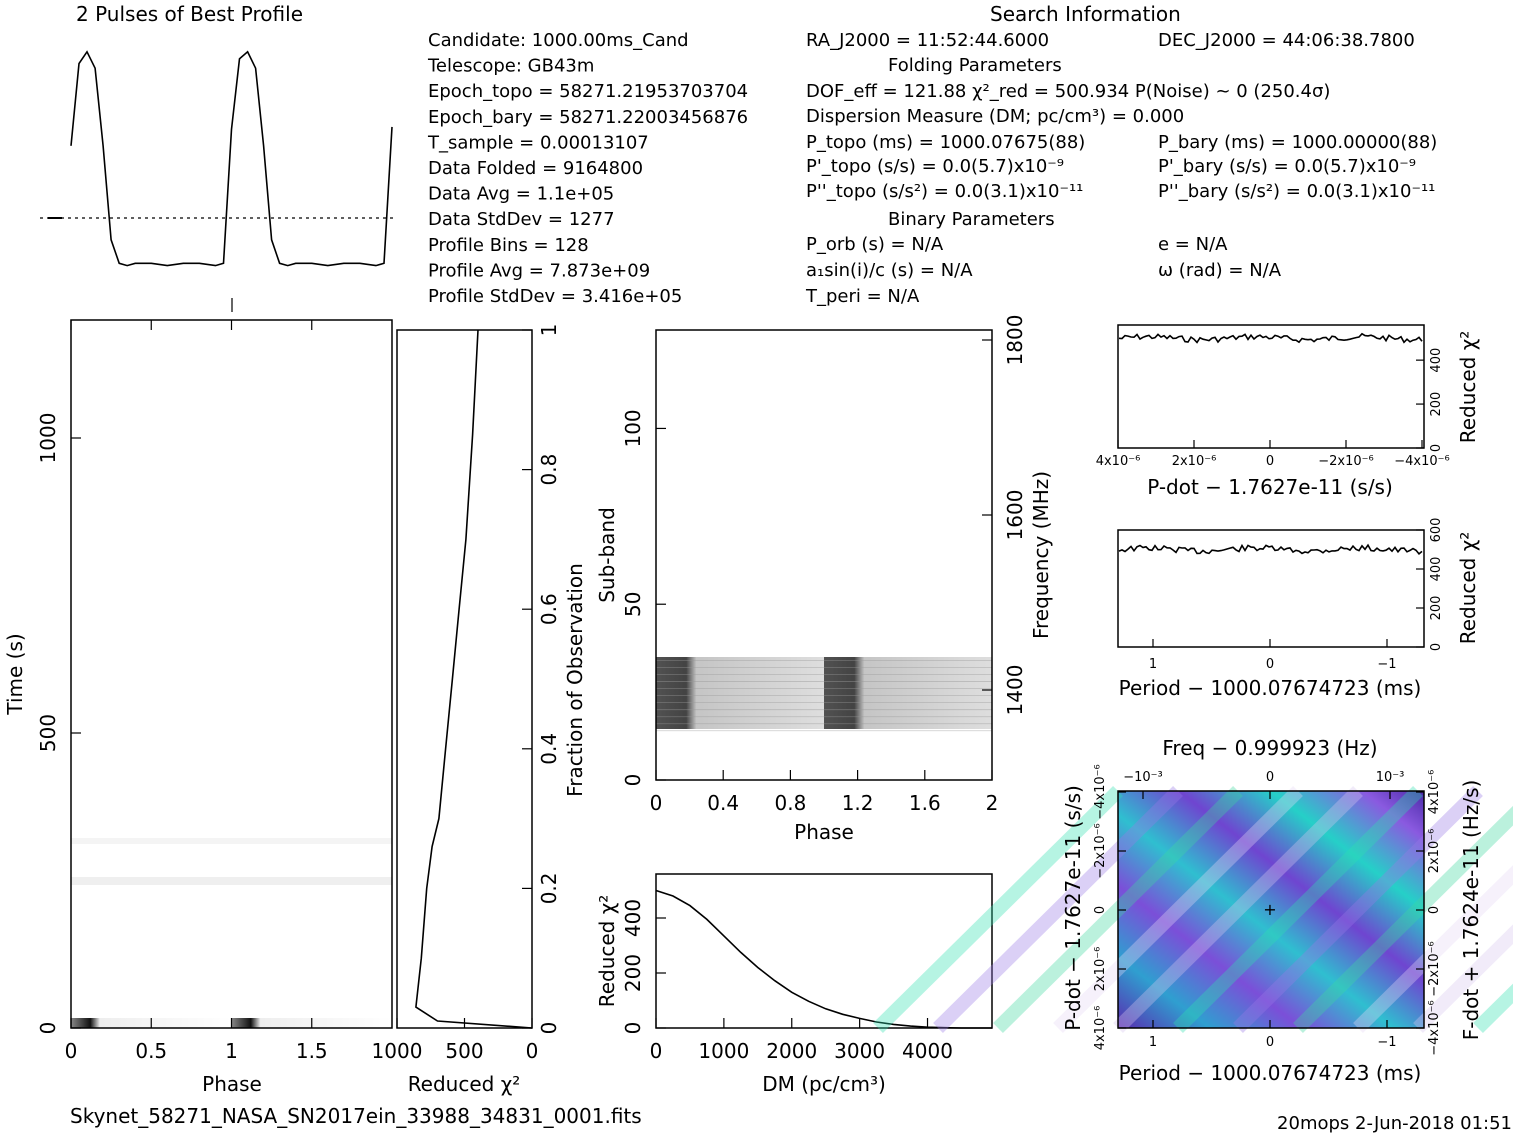 The width and height of the screenshot is (1513, 1133). Describe the element at coordinates (633, 973) in the screenshot. I see `dm-ytick-label: 200` at that location.